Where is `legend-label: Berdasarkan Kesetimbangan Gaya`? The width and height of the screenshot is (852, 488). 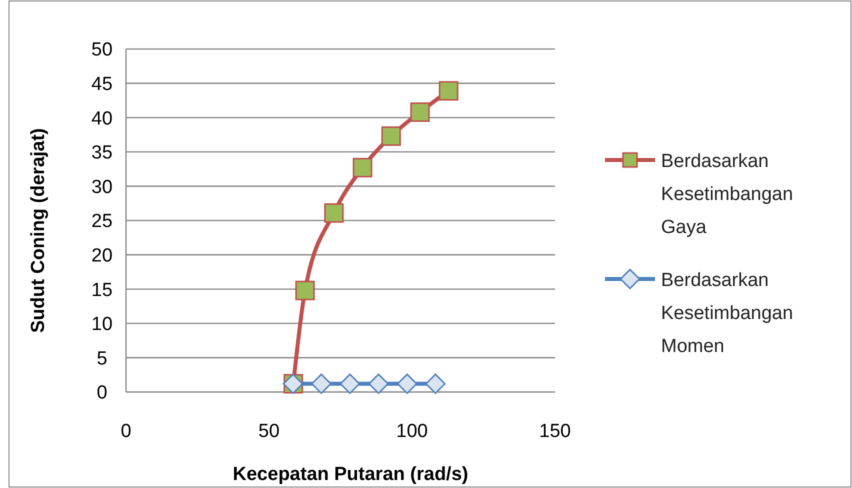
legend-label: Berdasarkan Kesetimbangan Gaya is located at coordinates (727, 194).